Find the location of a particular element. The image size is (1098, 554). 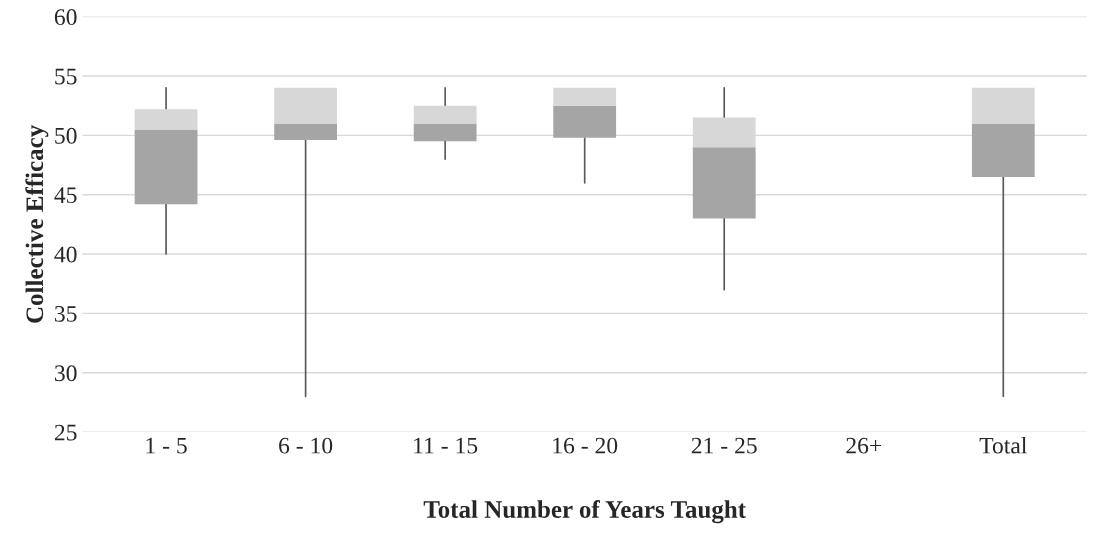

x-tick-label: 16 - 20 is located at coordinates (585, 445).